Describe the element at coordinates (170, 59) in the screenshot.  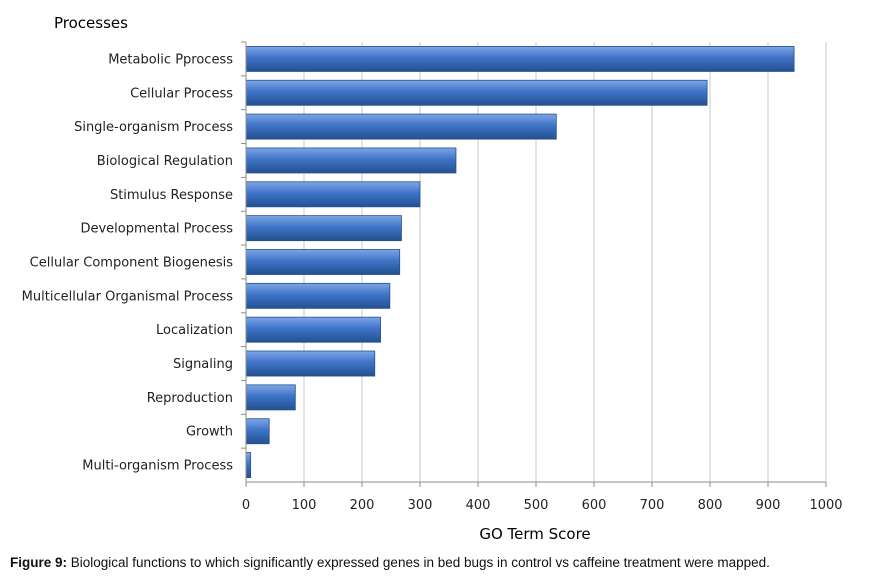
I see `category-label: Metabolic Pprocess` at that location.